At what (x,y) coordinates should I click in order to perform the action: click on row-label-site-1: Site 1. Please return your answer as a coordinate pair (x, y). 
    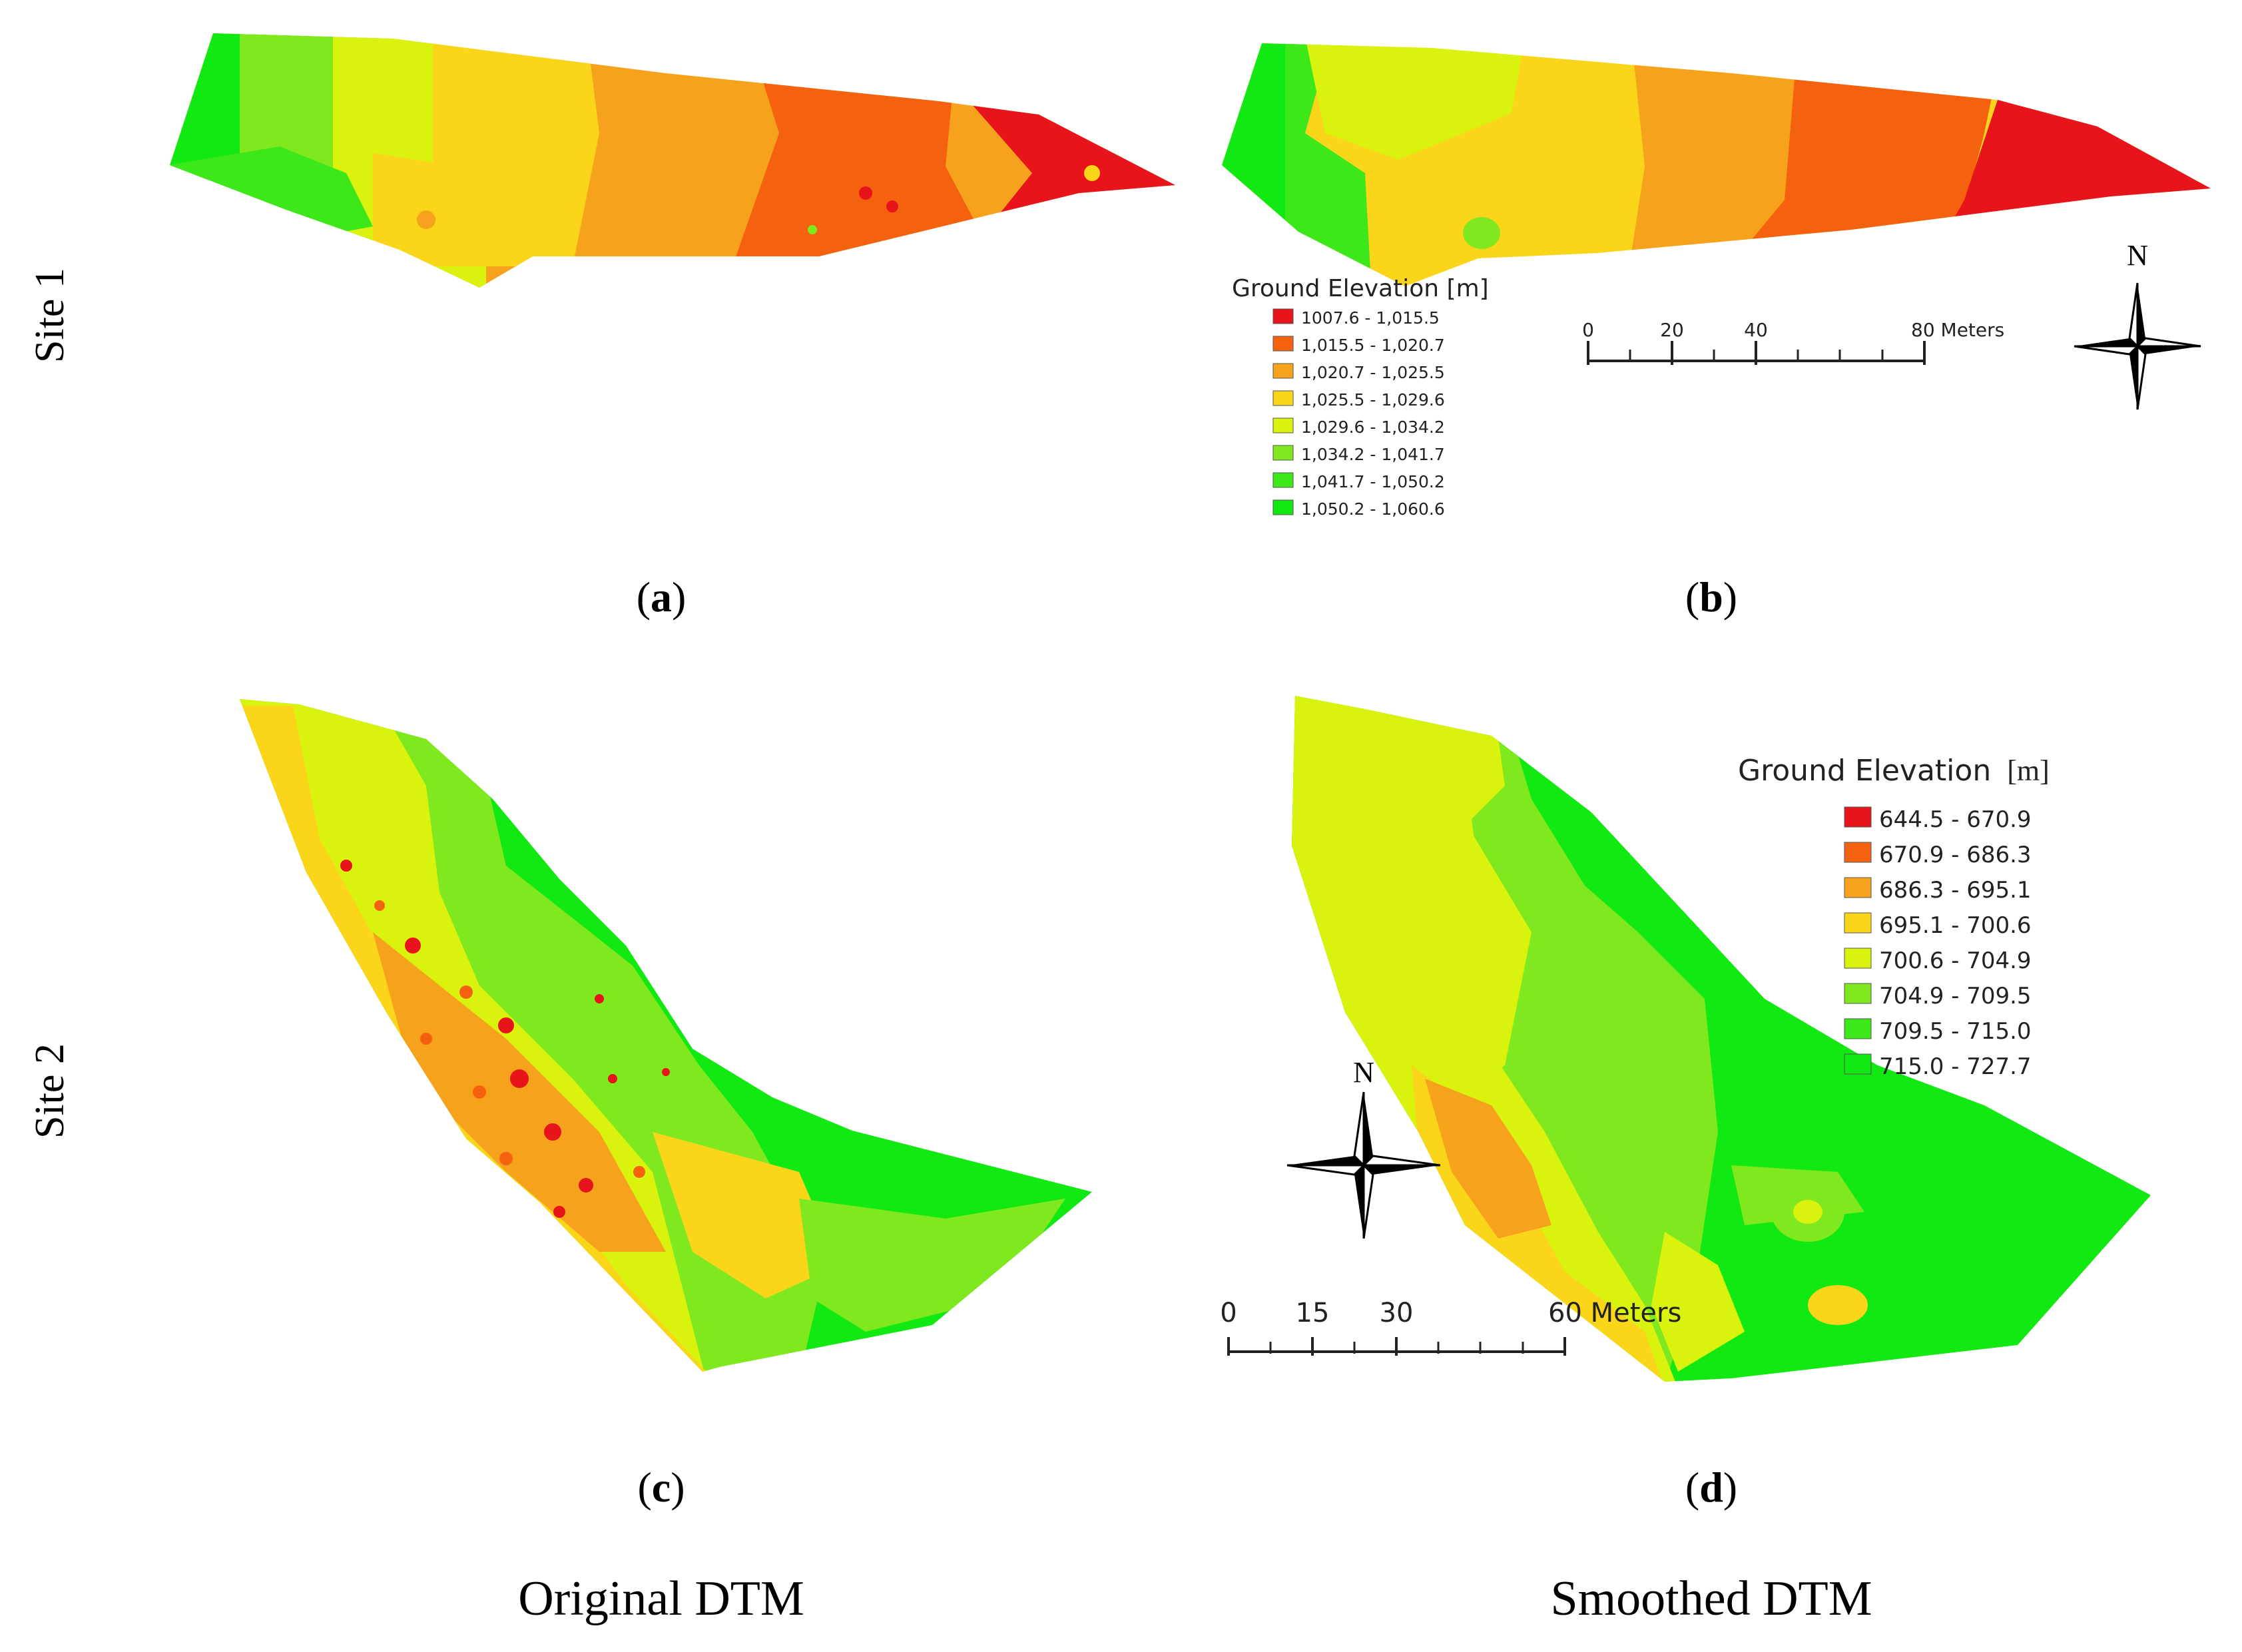
    Looking at the image, I should click on (50, 315).